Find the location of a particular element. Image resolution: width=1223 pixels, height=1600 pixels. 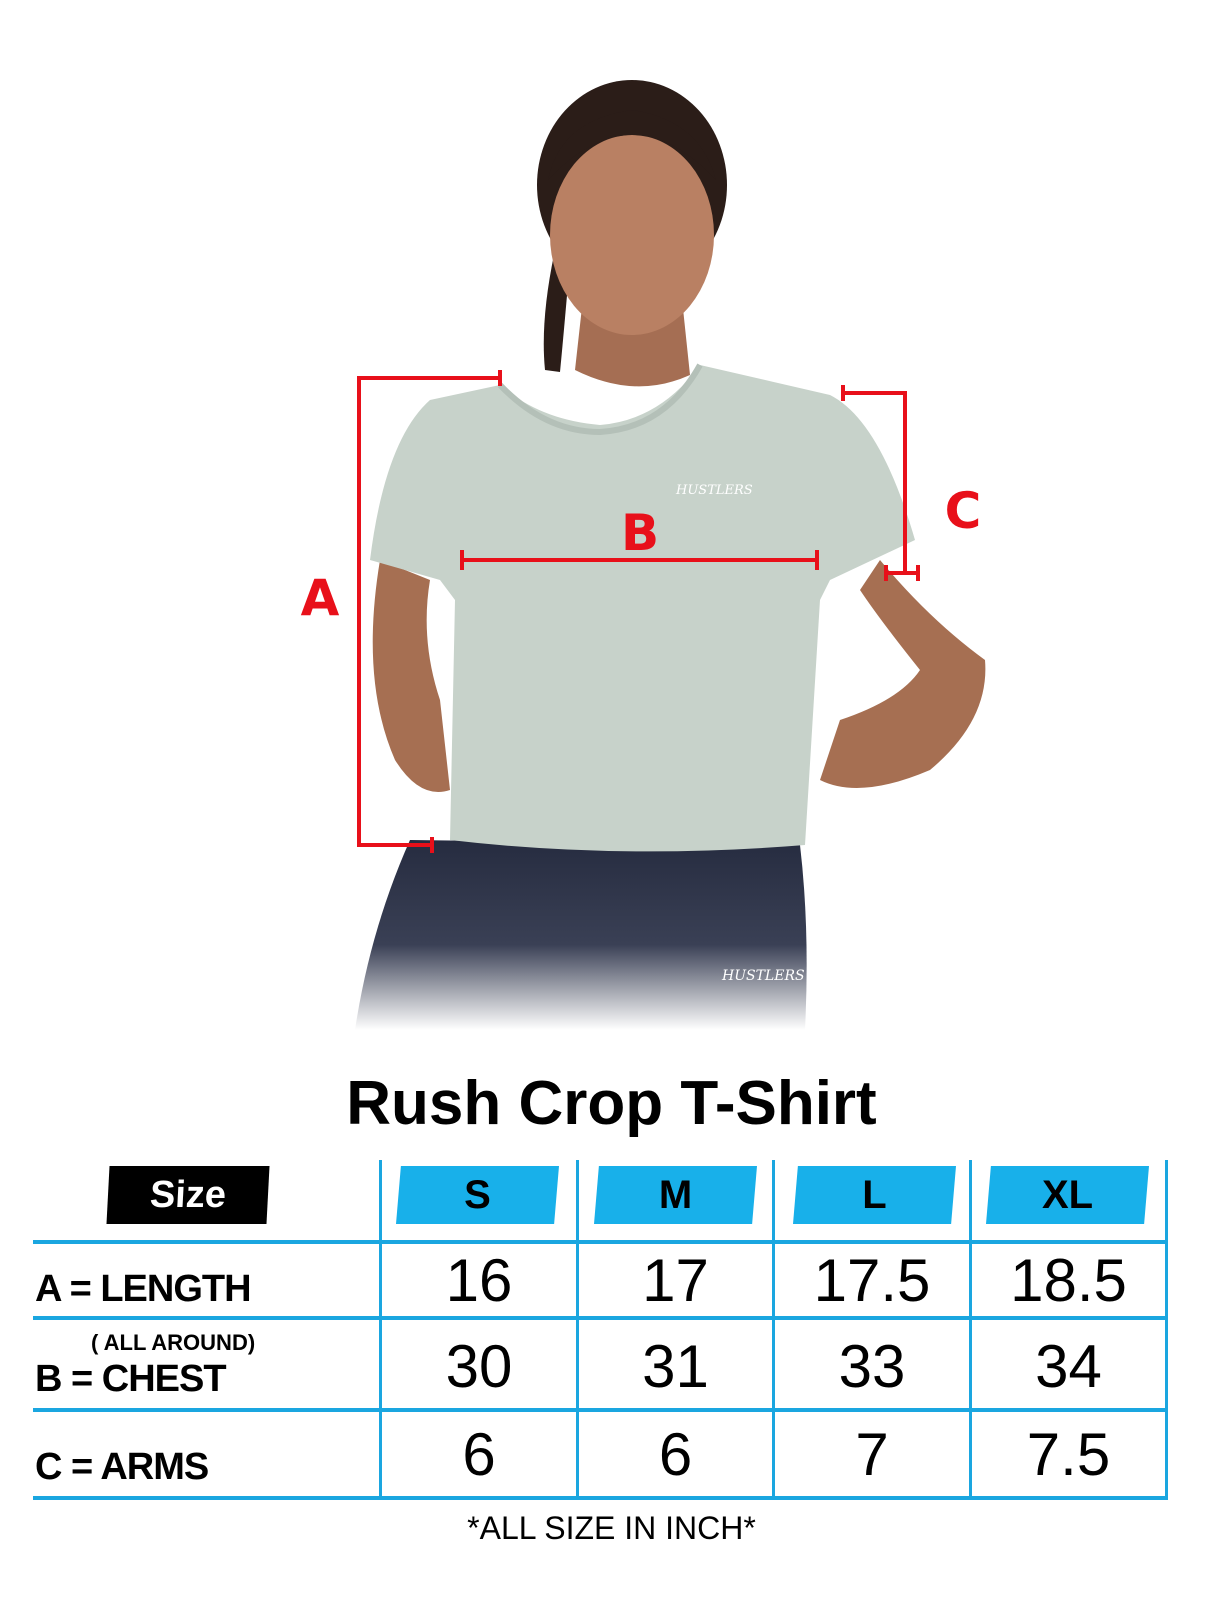

cell-length-s: 16 is located at coordinates (479, 1280).